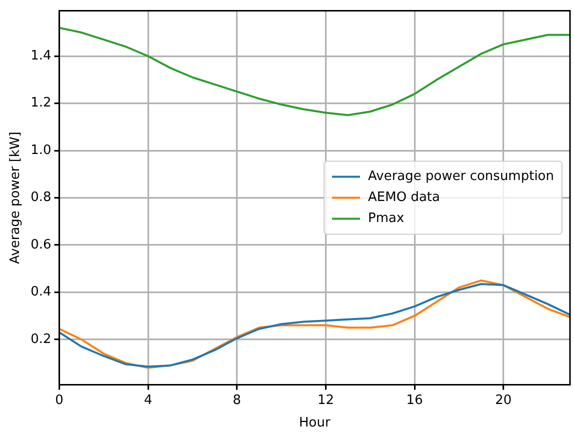  Describe the element at coordinates (461, 176) in the screenshot. I see `legend-label: Average power consumption` at that location.